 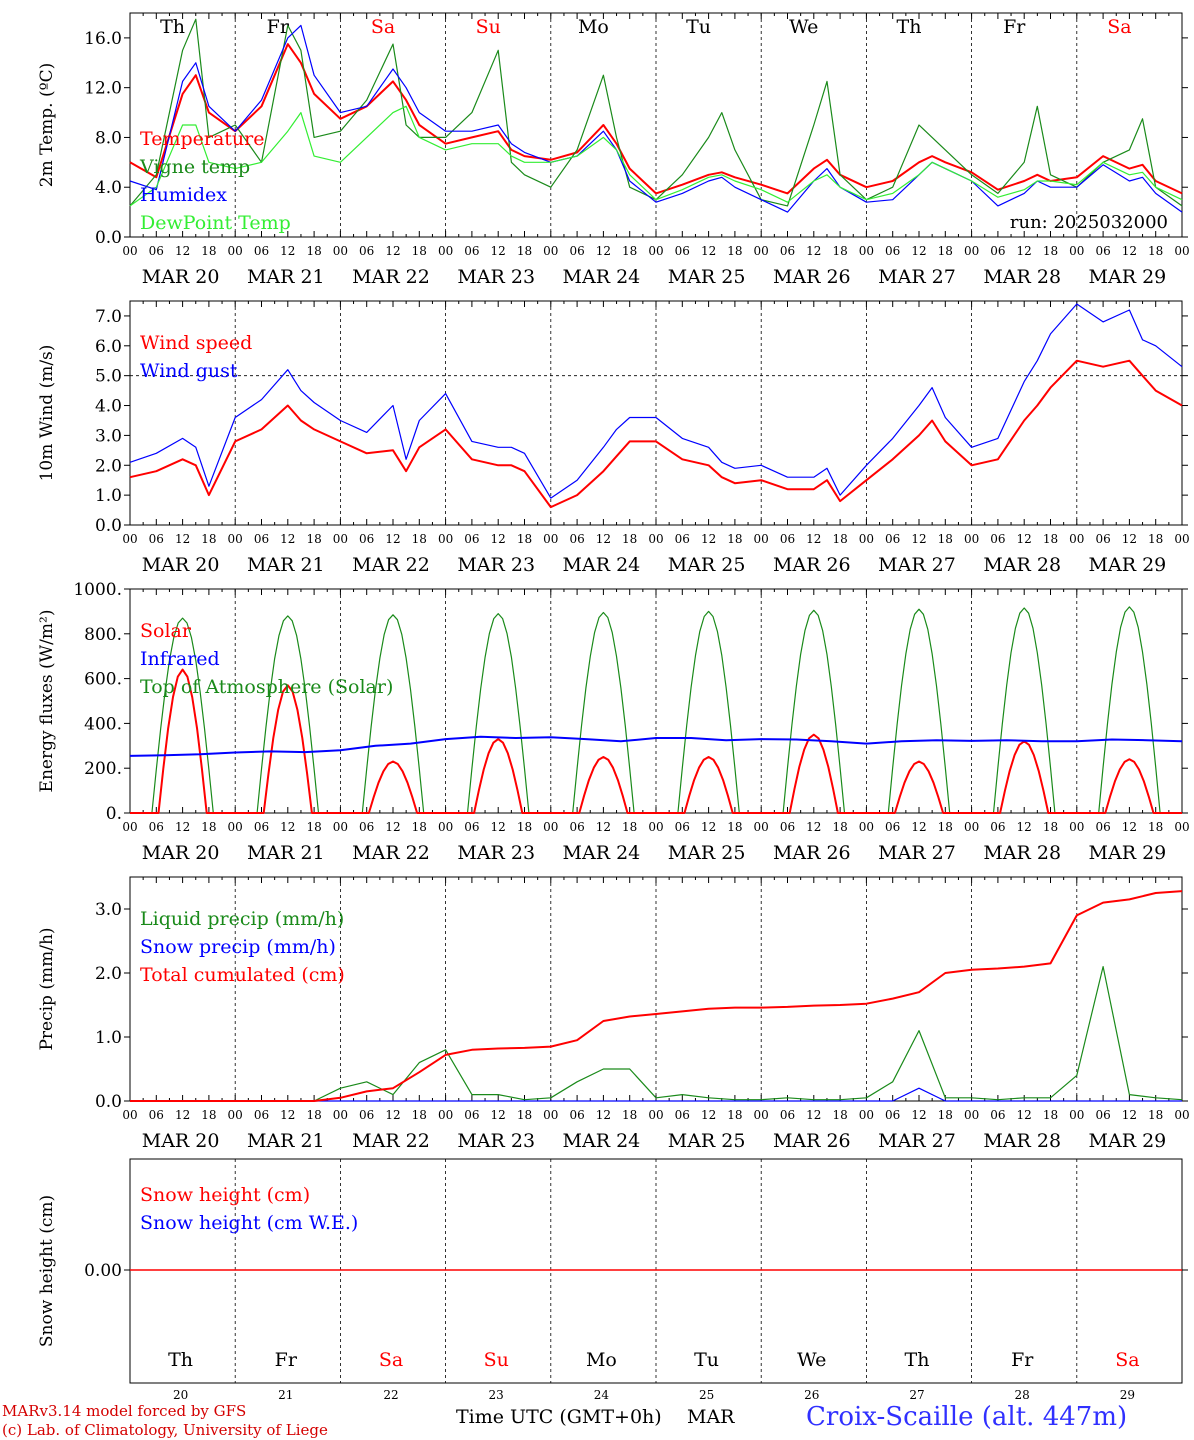 I want to click on y-tick-label: 800., so click(x=103, y=635).